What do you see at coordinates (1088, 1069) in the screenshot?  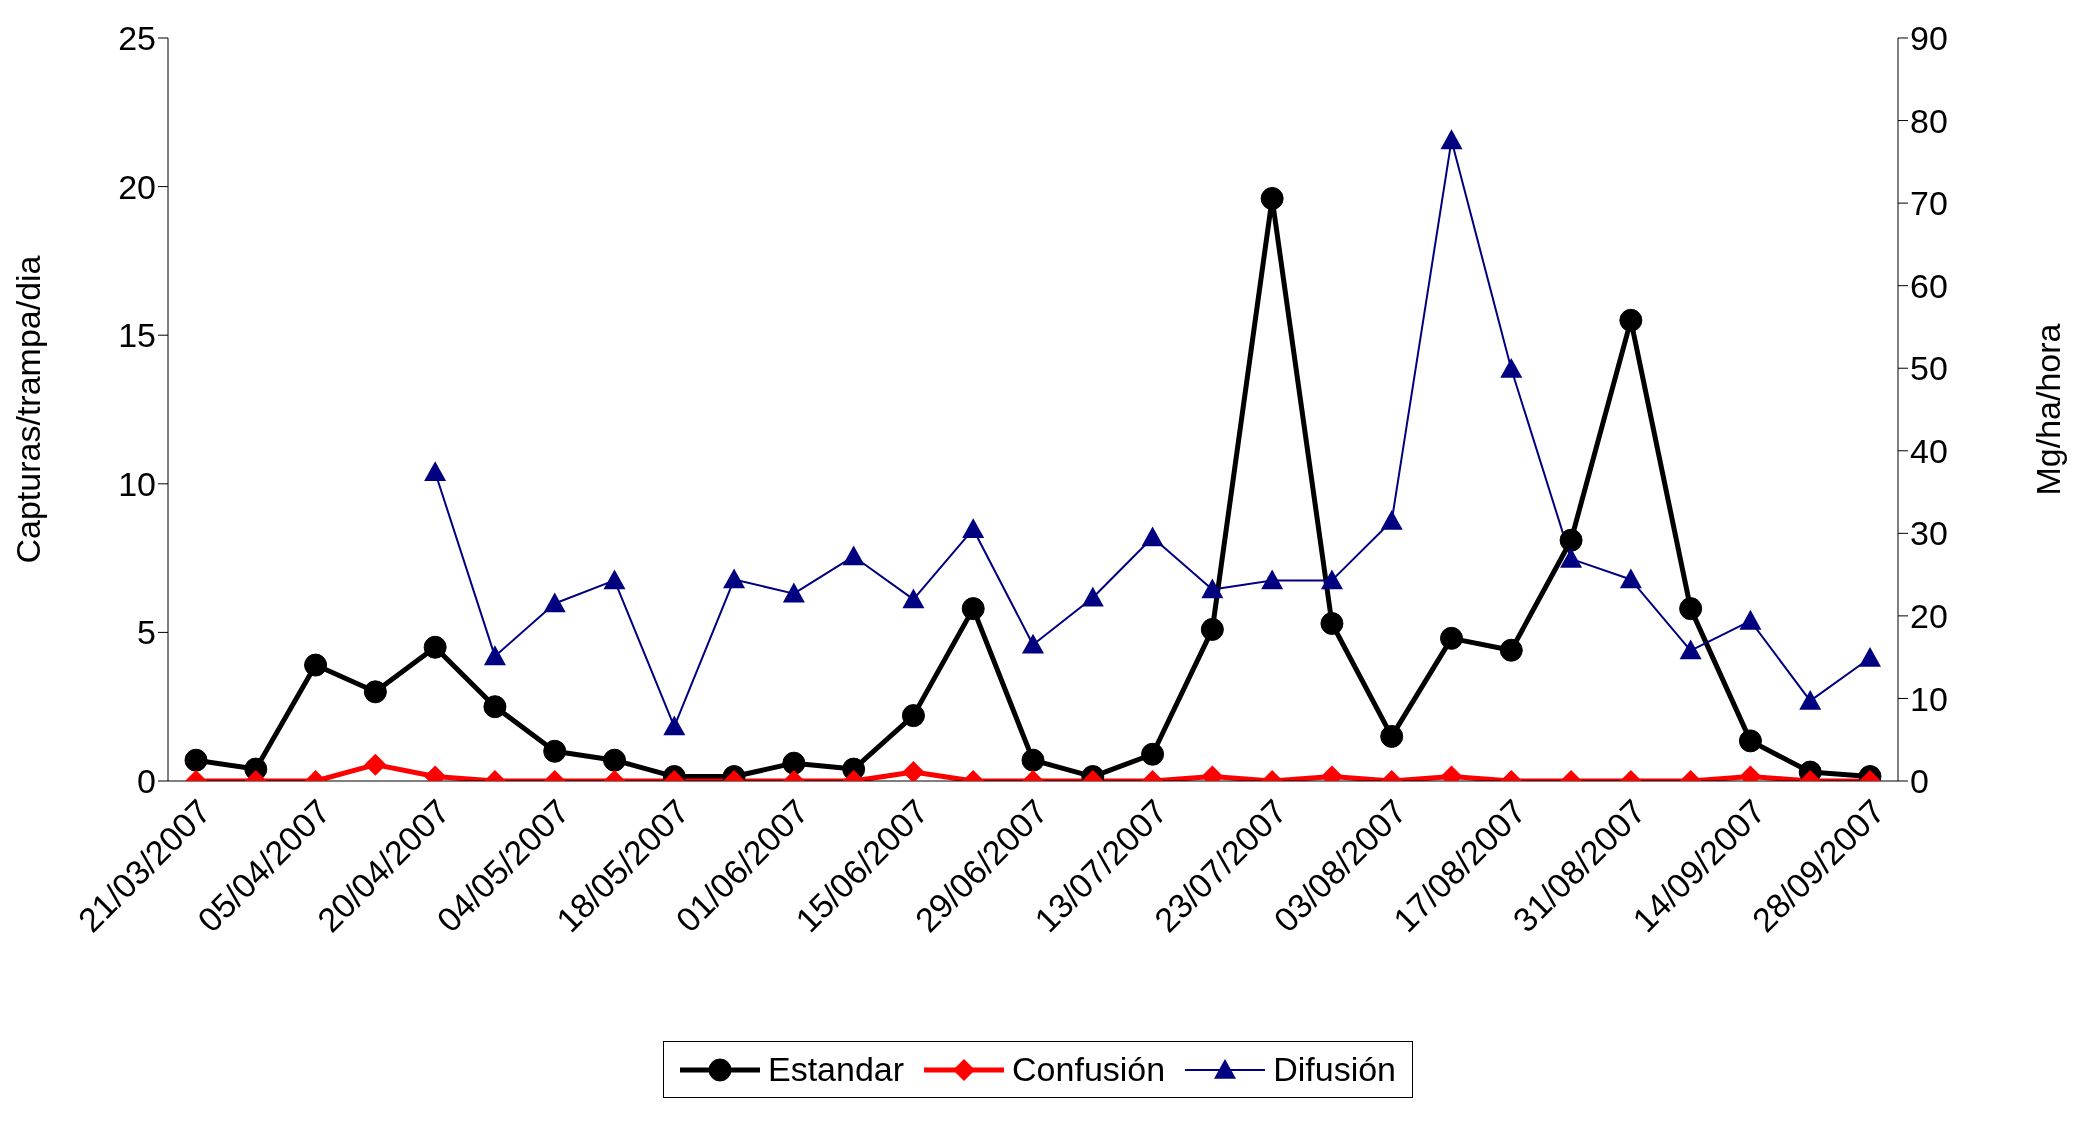 I see `legend-label: Confusión` at bounding box center [1088, 1069].